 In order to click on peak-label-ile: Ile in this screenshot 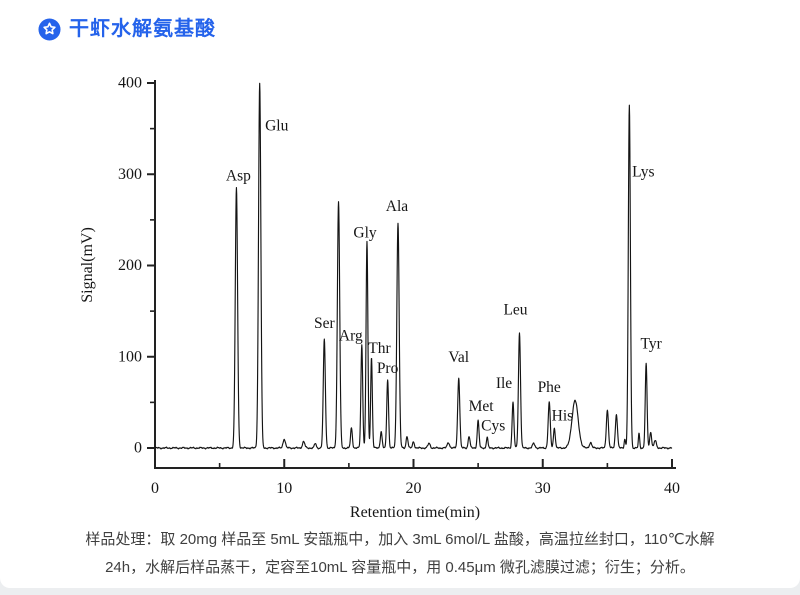, I will do `click(504, 383)`.